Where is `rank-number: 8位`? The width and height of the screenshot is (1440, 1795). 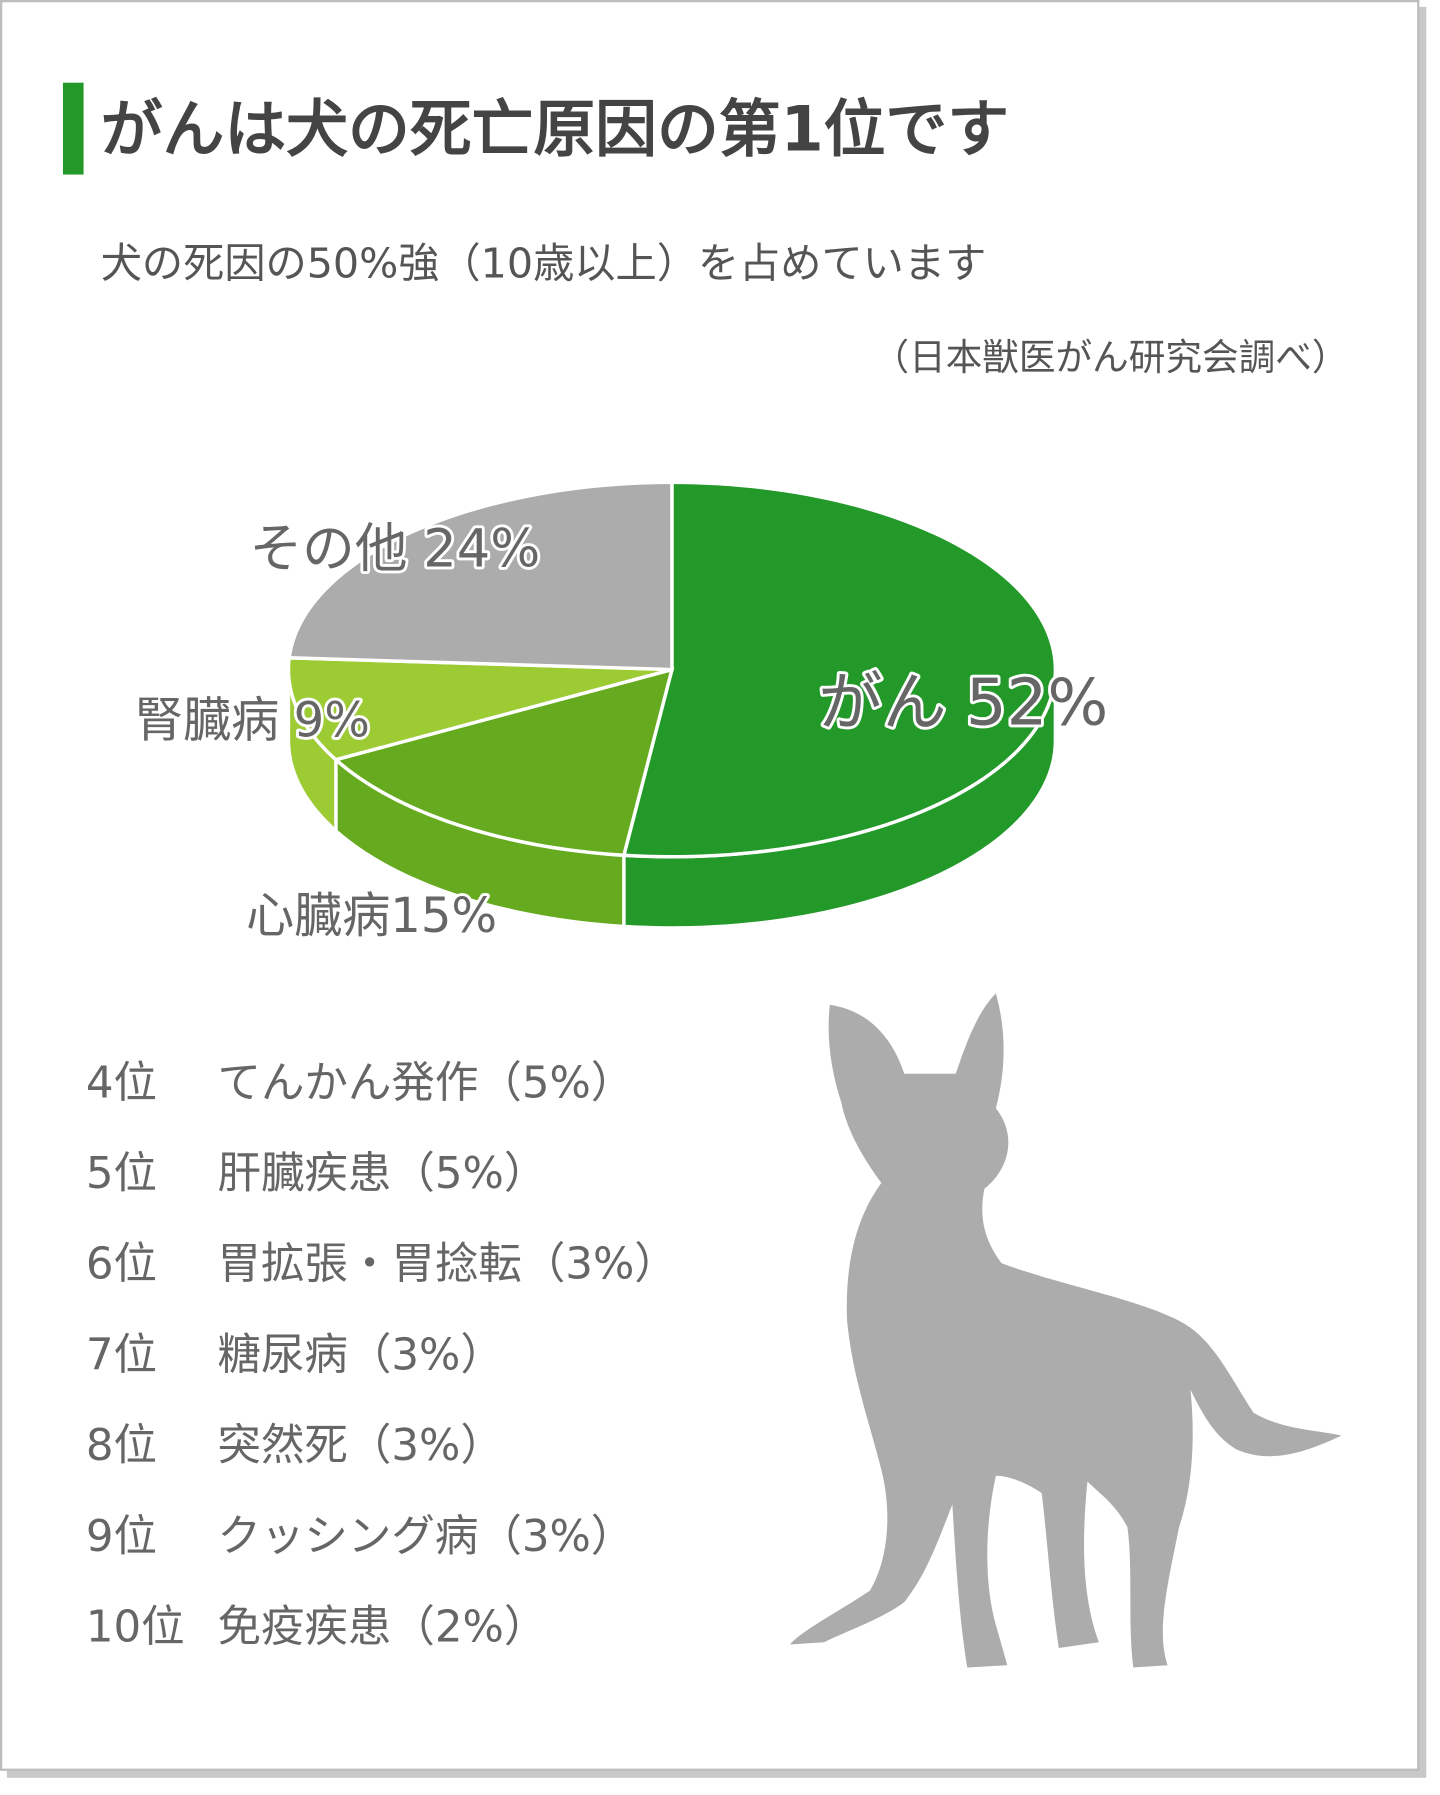
rank-number: 8位 is located at coordinates (121, 1446).